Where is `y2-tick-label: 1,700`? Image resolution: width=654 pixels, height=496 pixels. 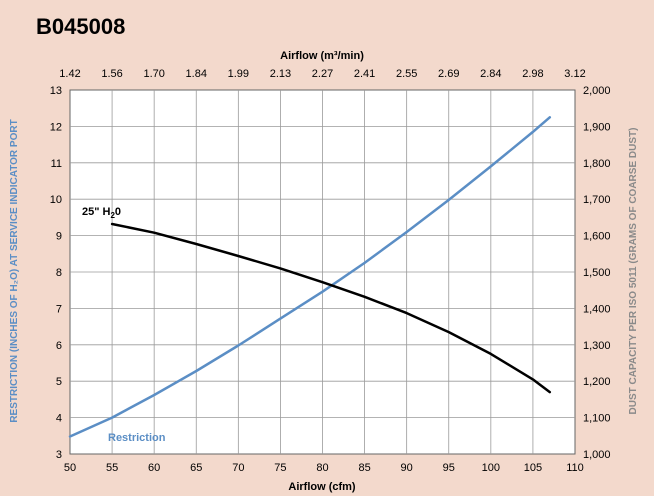 y2-tick-label: 1,700 is located at coordinates (597, 200).